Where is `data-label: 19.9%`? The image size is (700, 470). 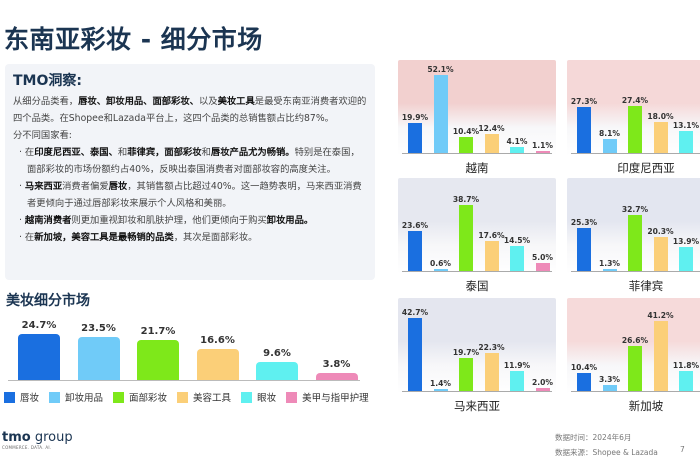
data-label: 19.9% is located at coordinates (415, 118).